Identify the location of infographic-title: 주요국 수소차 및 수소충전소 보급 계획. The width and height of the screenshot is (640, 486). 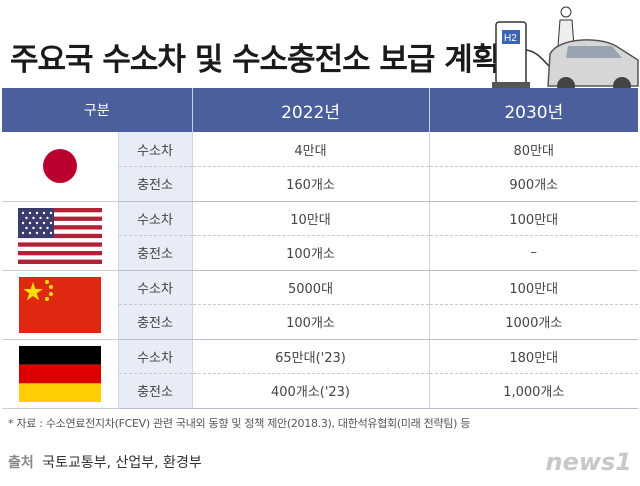
(255, 60).